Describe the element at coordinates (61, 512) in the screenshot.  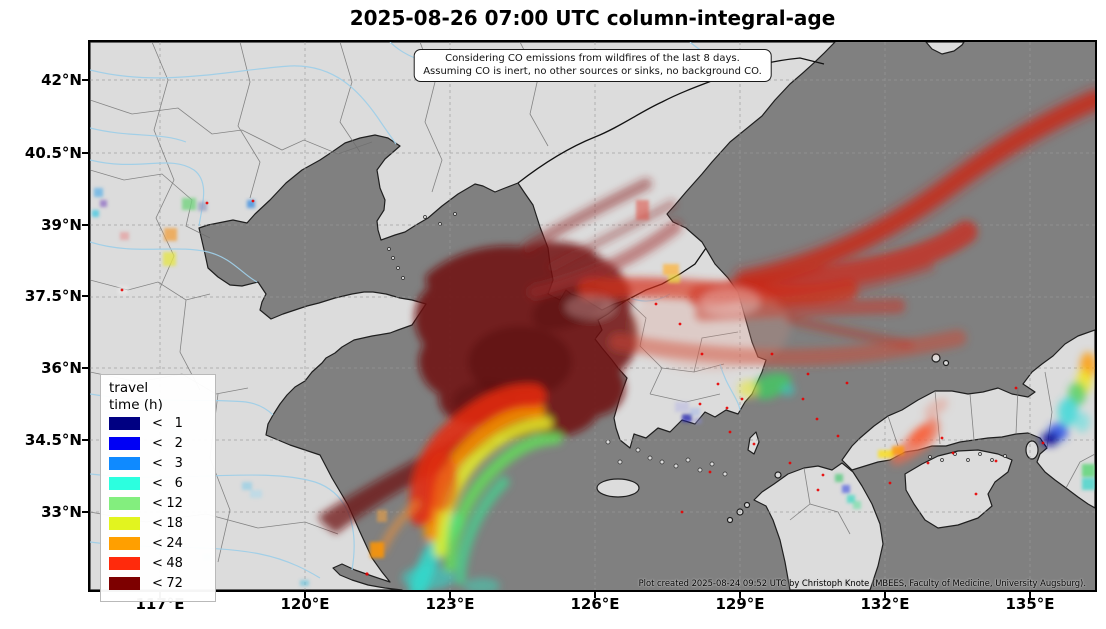
I see `y-tick-label: 33°N` at that location.